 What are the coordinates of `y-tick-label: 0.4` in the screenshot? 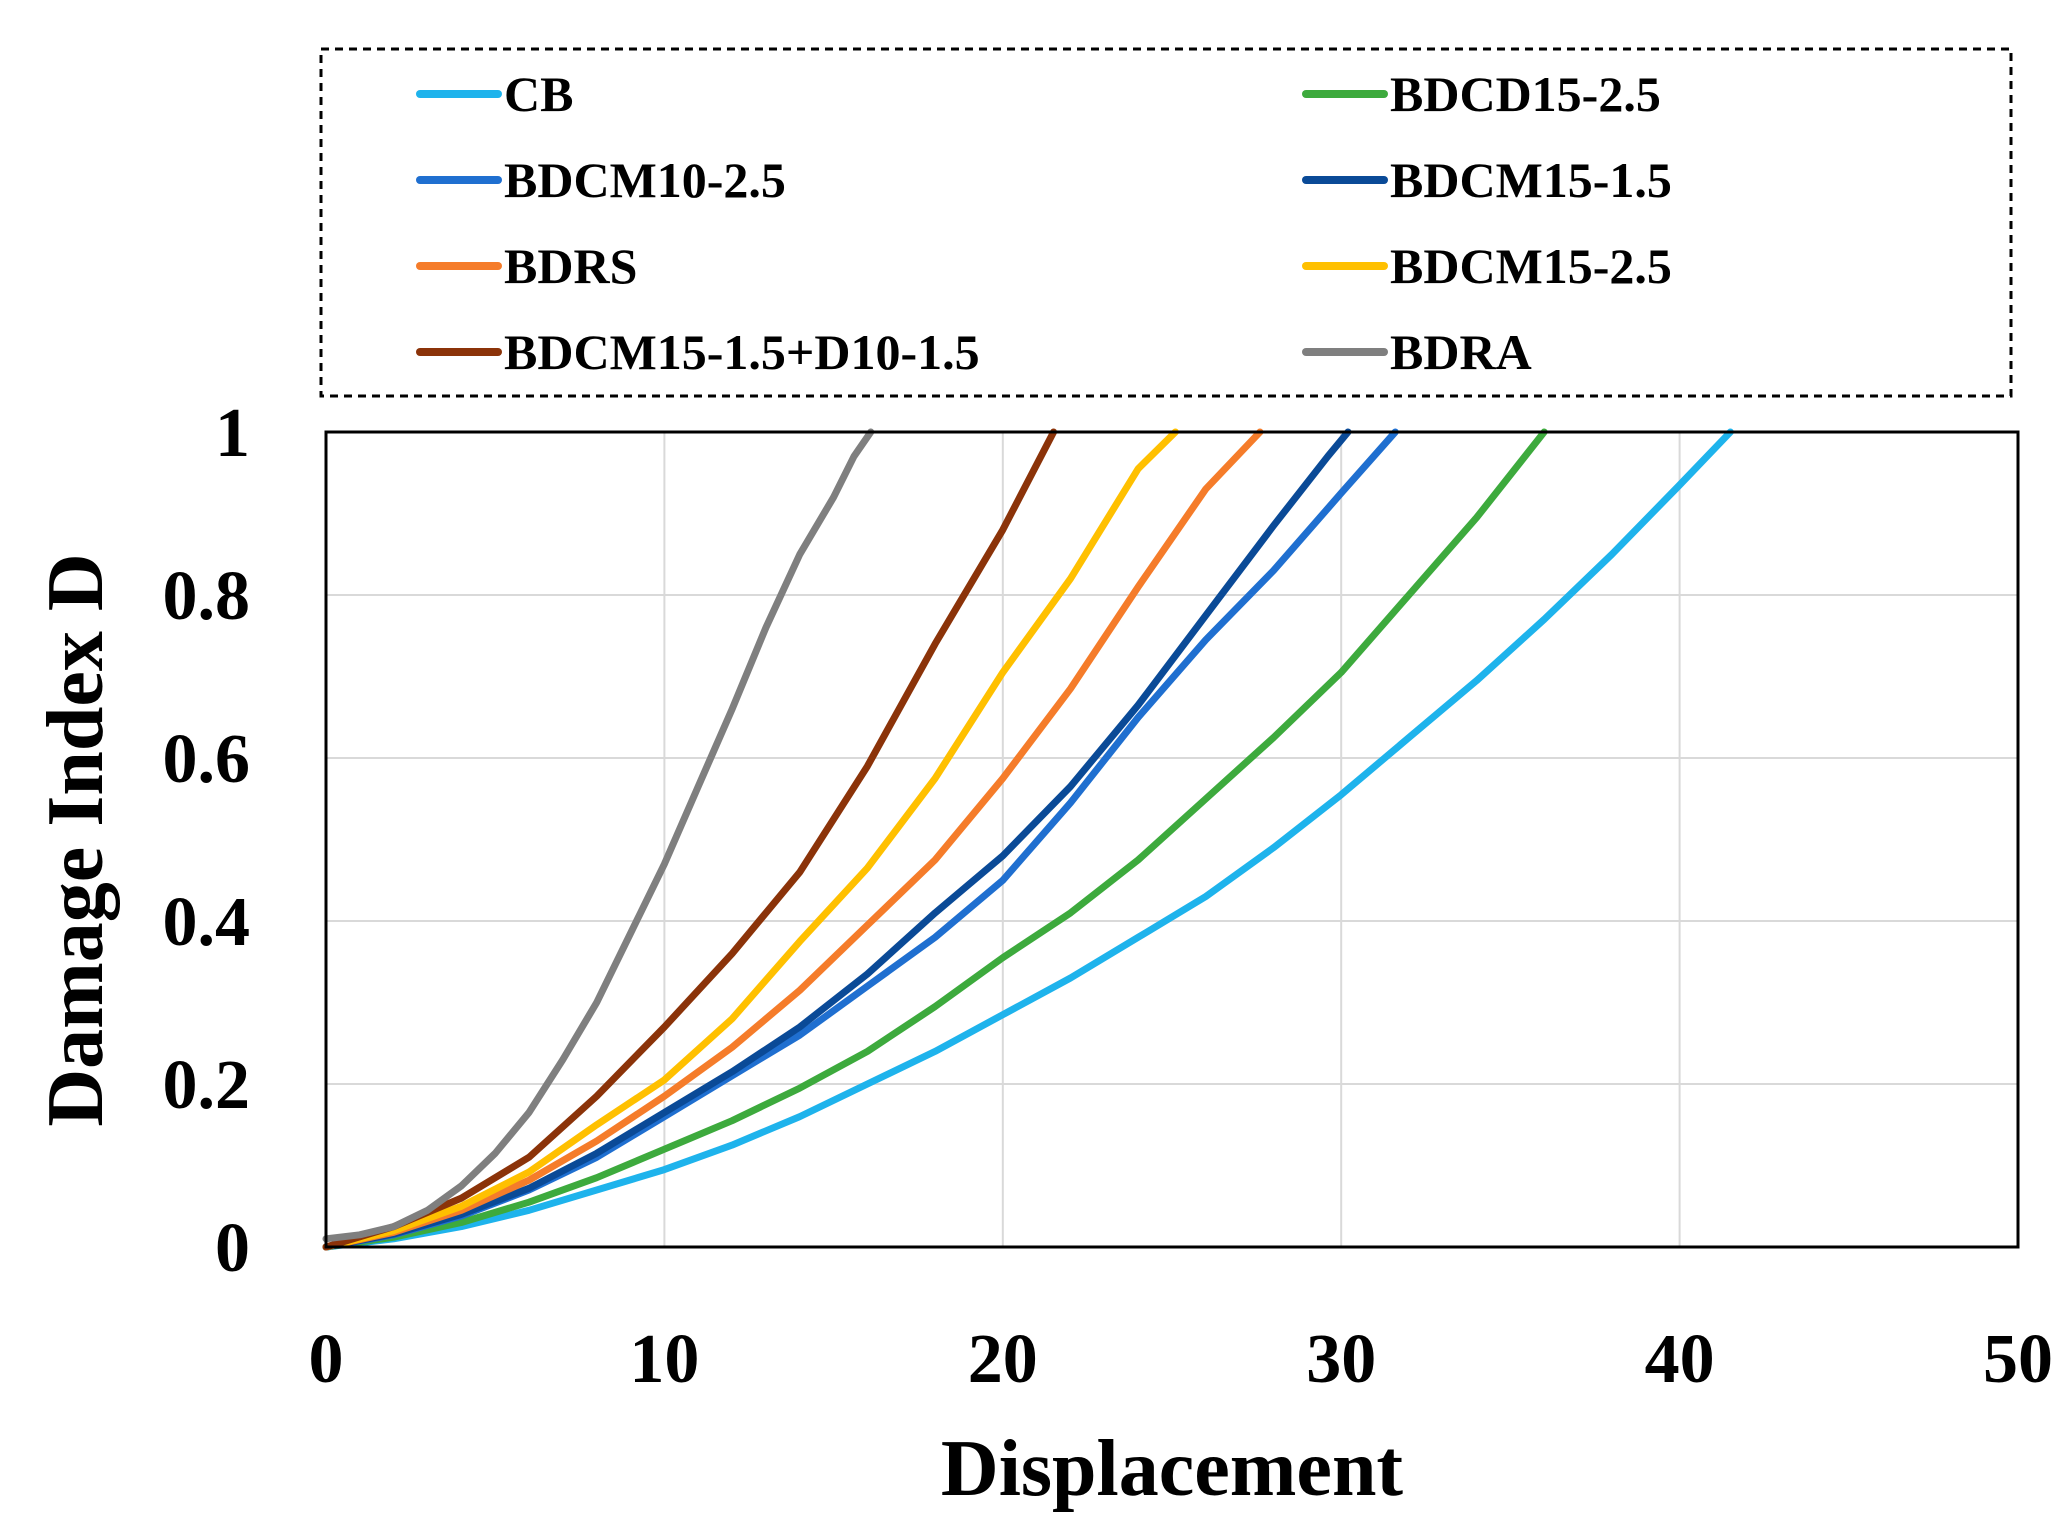 It's located at (207, 922).